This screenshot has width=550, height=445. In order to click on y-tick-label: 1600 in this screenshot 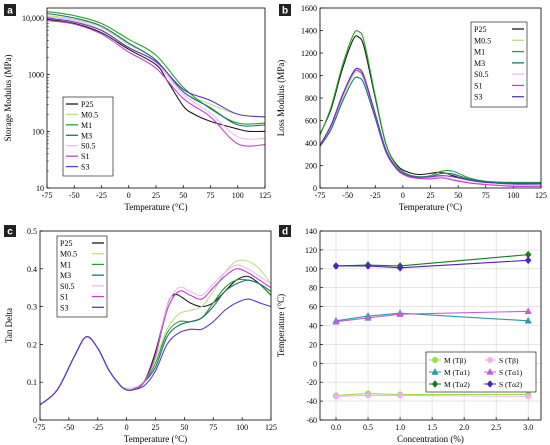, I will do `click(309, 8)`.